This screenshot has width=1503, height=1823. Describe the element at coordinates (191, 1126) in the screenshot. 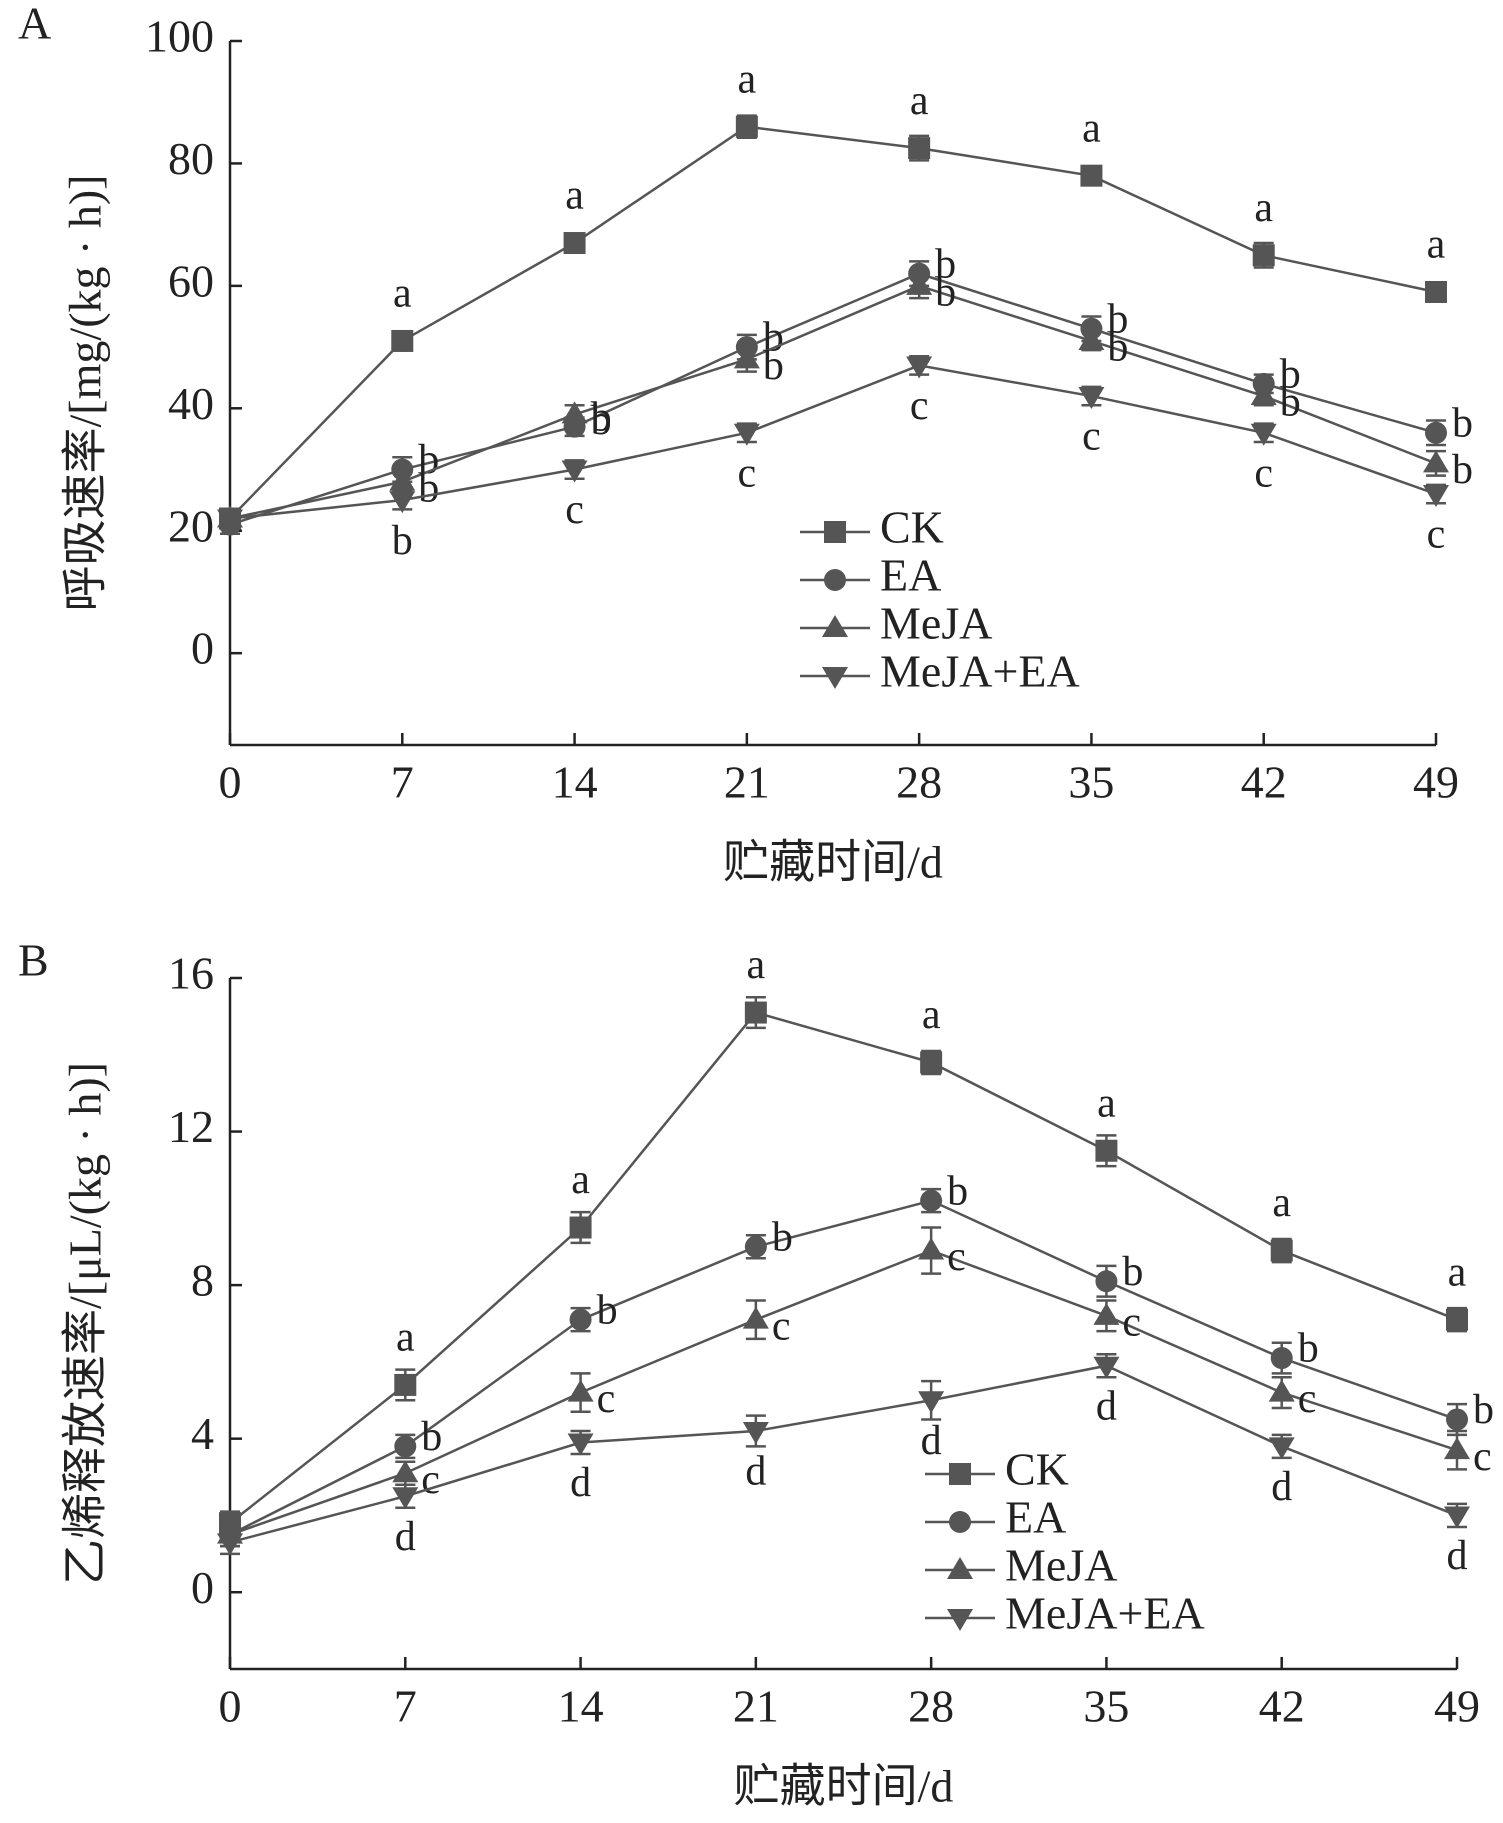

I see `y-tick-label: 12` at that location.